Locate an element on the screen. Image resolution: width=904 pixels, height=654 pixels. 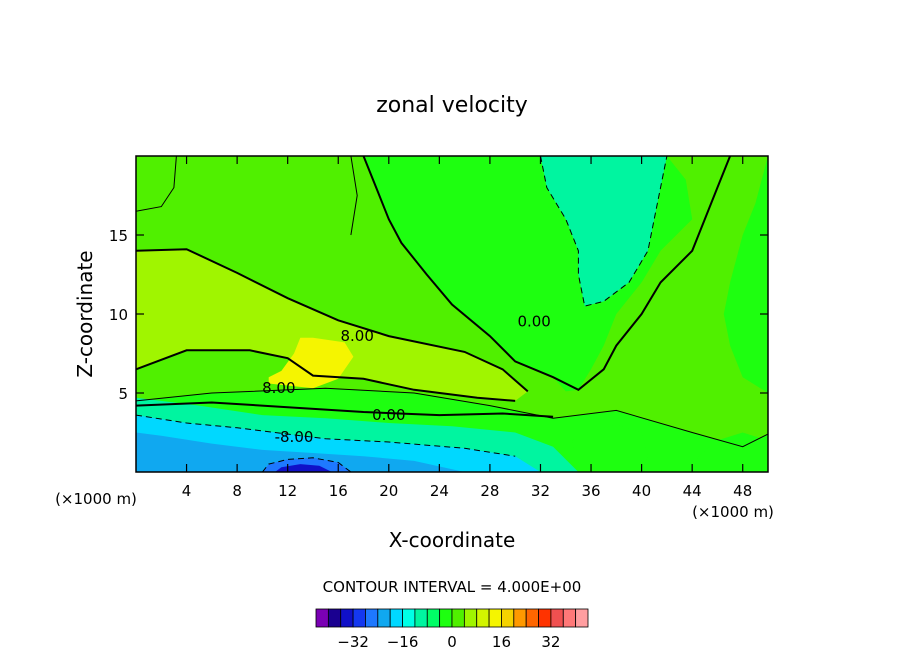
x-tick-label: 44 is located at coordinates (692, 491).